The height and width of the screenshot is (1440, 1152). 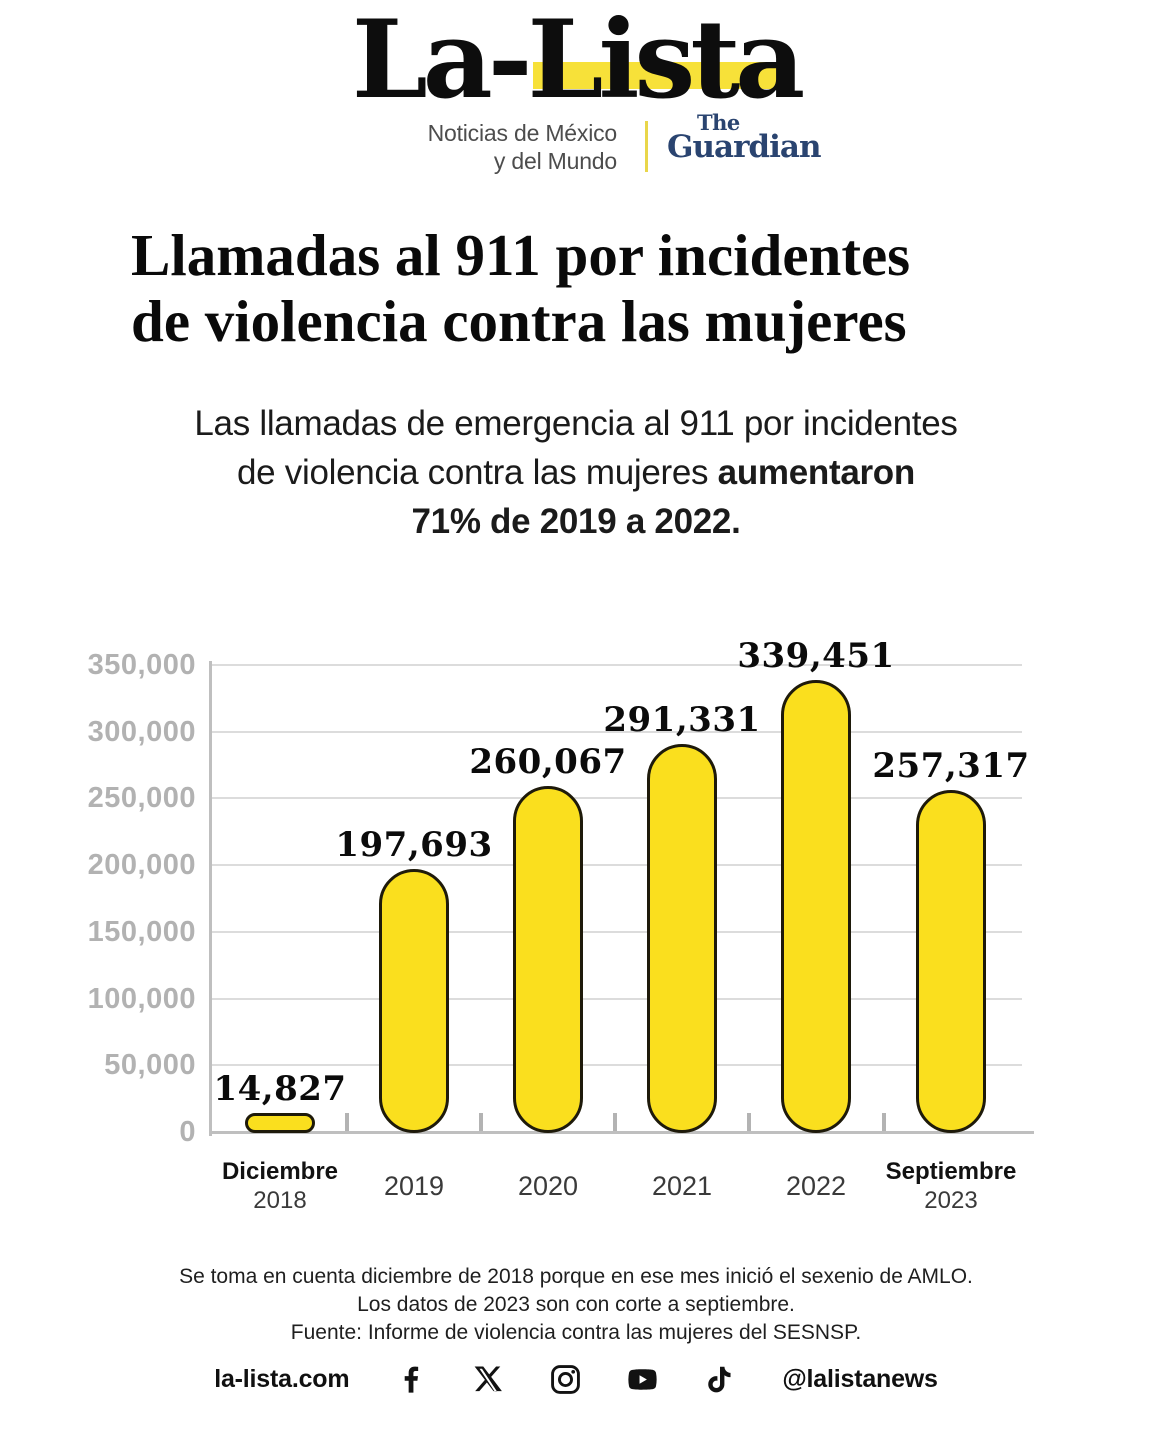 I want to click on subtitle-line3-bold: 71% de 2019 a 2022., so click(x=576, y=521).